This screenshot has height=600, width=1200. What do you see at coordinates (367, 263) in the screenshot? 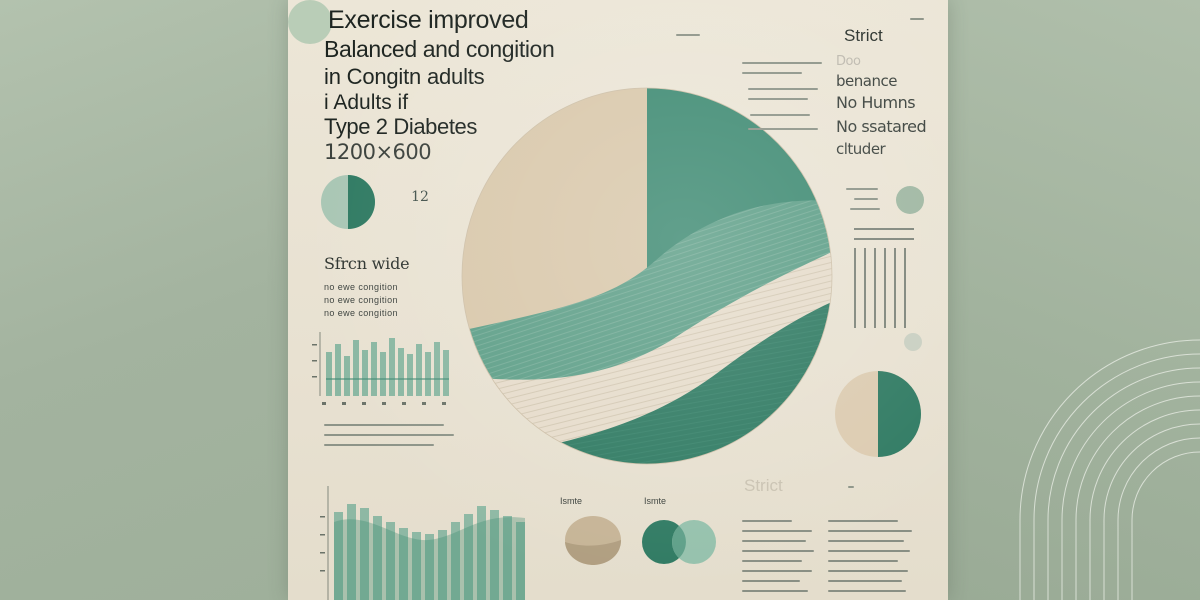
I see `side-heading: Sfrcn wide` at bounding box center [367, 263].